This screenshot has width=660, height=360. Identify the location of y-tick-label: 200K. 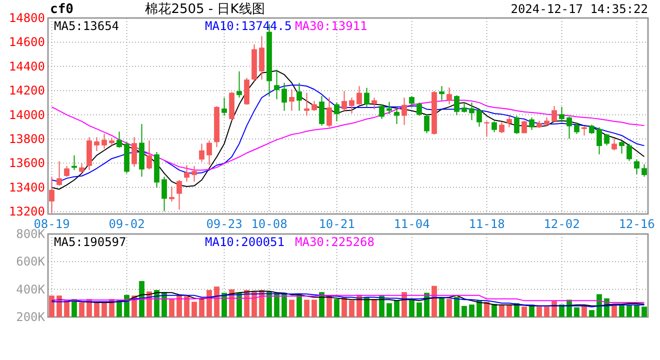
(31, 317).